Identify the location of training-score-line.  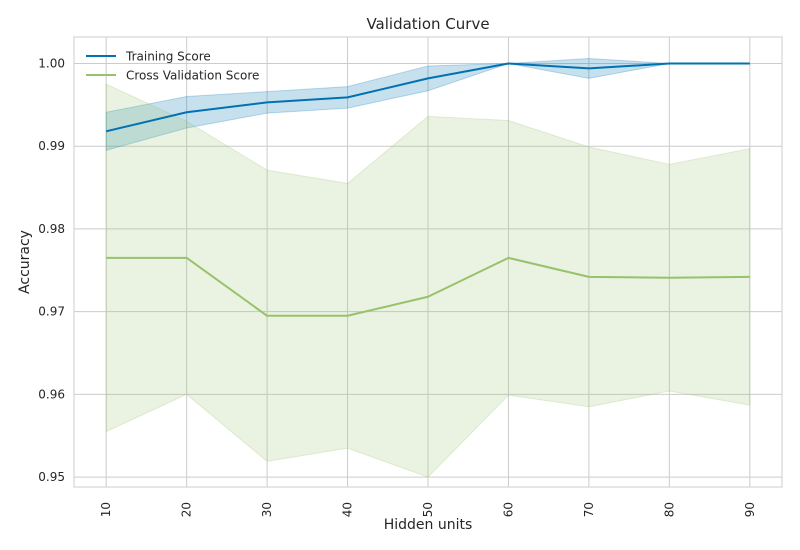
(427, 97).